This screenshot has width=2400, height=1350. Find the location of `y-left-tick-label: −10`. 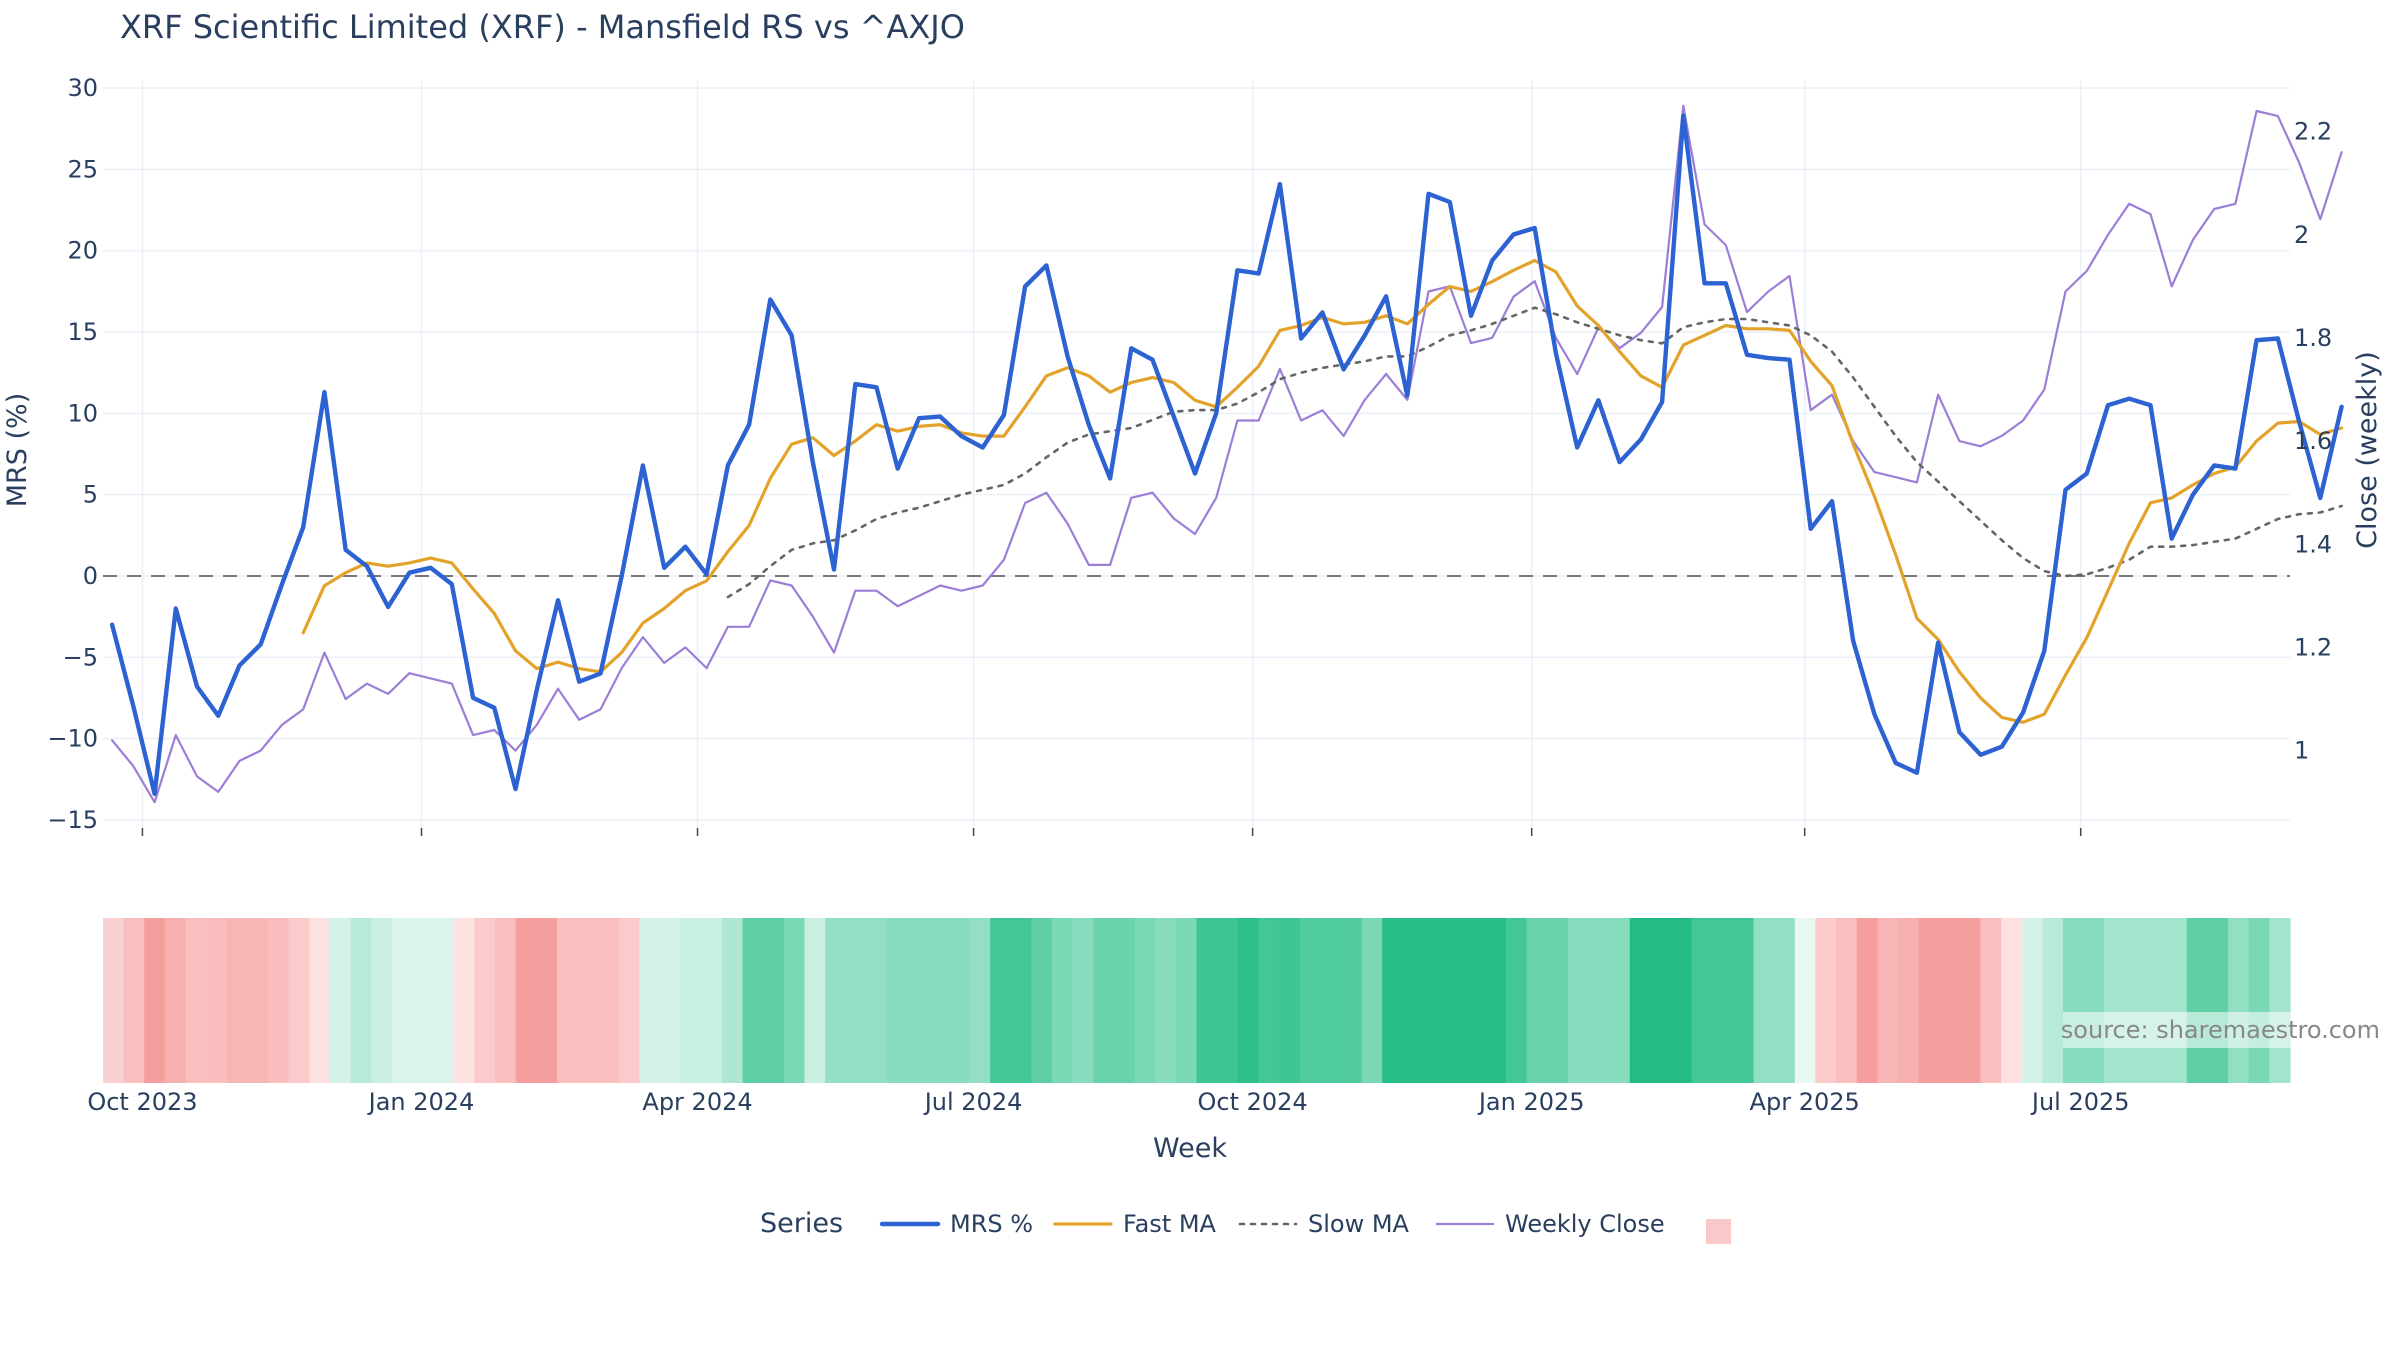

y-left-tick-label: −10 is located at coordinates (72, 739).